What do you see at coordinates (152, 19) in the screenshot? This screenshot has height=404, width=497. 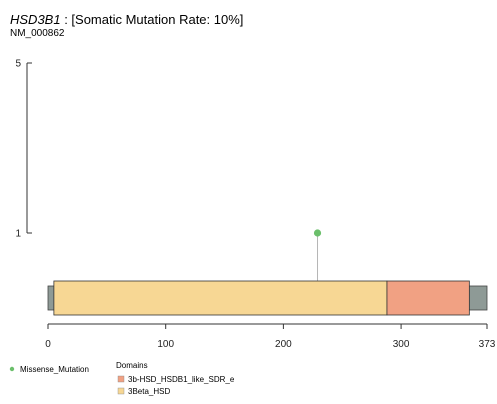 I see `mutation-rate-text: : [Somatic Mutation Rate: 10%]` at bounding box center [152, 19].